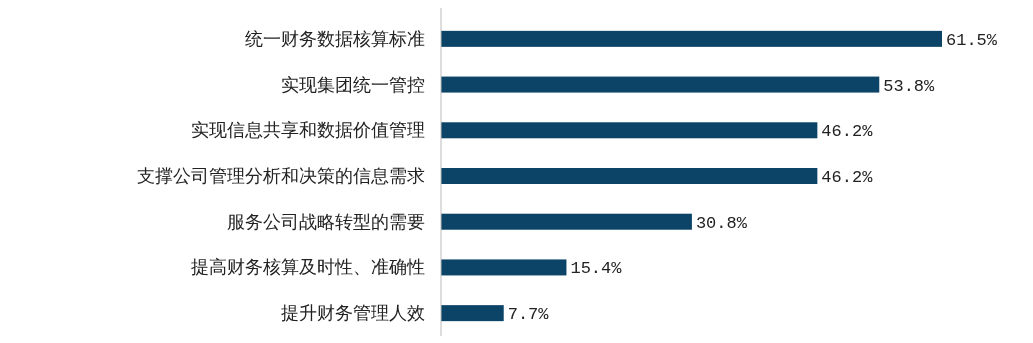  I want to click on data-label: 7.7%, so click(528, 315).